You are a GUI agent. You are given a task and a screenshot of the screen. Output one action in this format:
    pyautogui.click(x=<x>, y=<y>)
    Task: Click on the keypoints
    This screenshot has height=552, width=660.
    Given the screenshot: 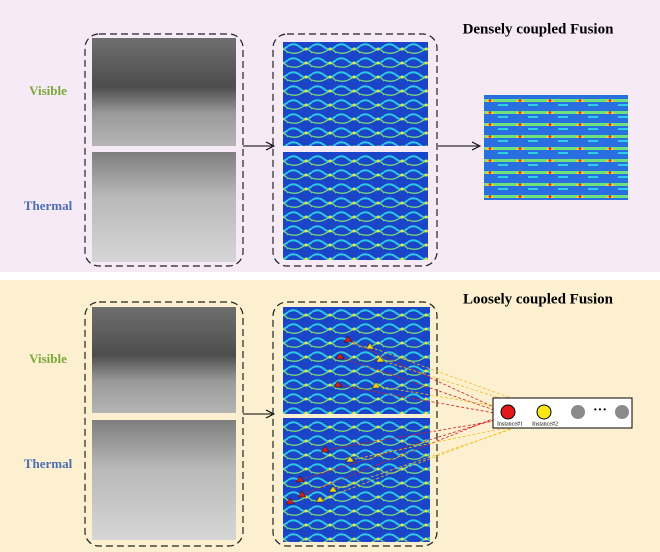 What is the action you would take?
    pyautogui.click(x=335, y=420)
    